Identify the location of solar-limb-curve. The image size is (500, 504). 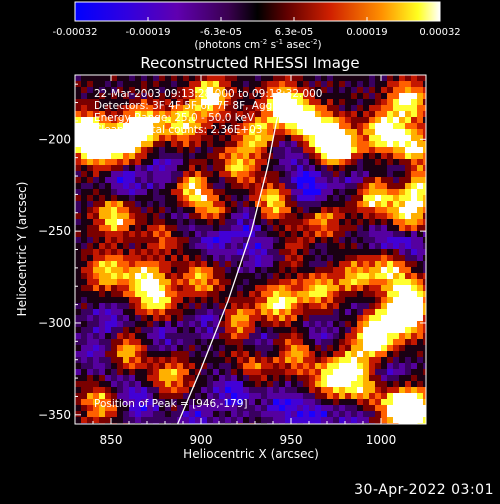
(231, 259).